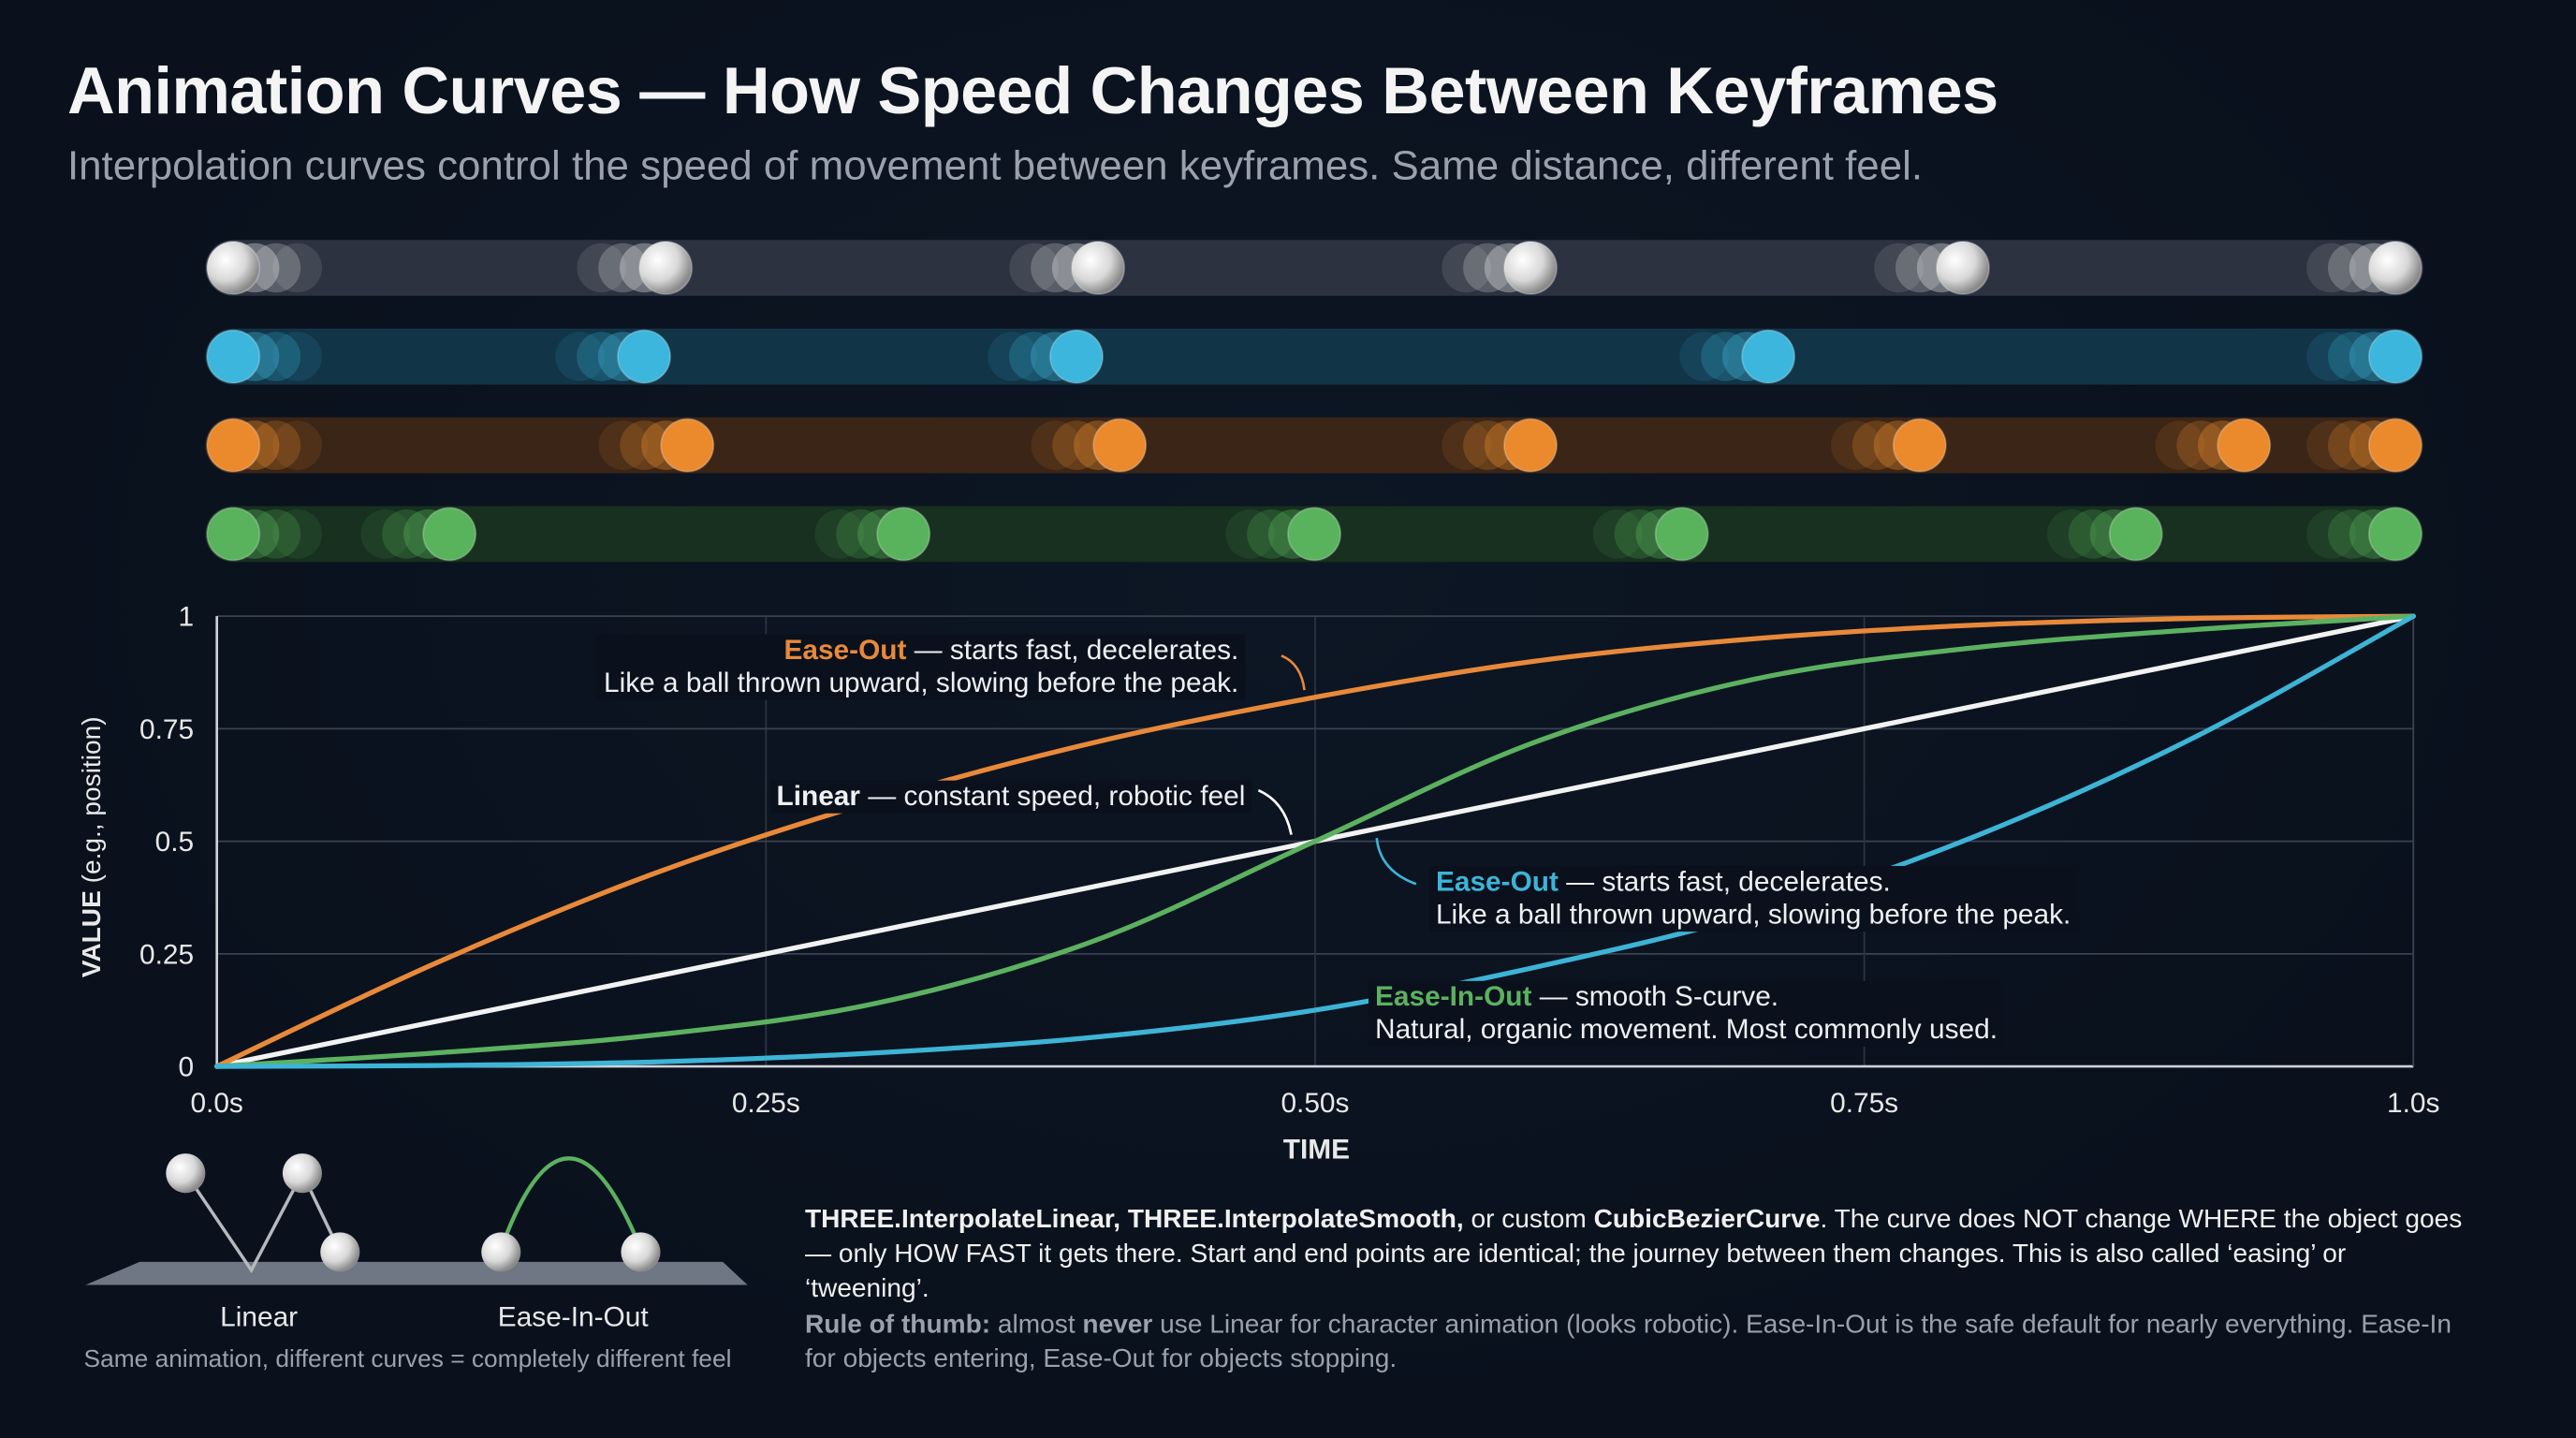 The height and width of the screenshot is (1438, 2576). I want to click on track-bar-ease-in, so click(1314, 357).